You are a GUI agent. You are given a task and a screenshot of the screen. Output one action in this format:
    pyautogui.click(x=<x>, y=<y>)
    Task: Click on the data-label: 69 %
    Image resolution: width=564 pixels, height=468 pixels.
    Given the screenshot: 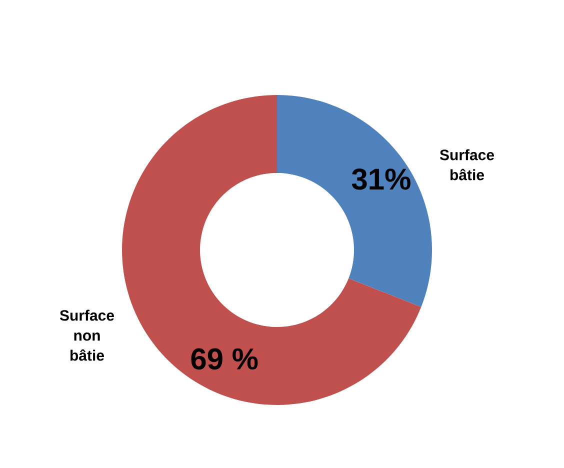 What is the action you would take?
    pyautogui.click(x=224, y=359)
    